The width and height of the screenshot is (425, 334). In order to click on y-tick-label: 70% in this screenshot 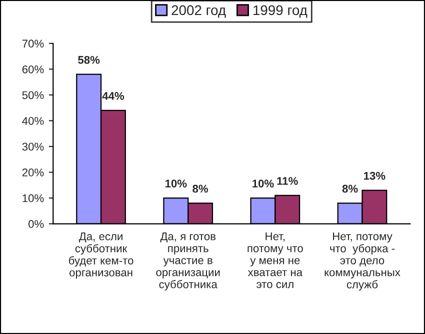, I will do `click(33, 44)`.